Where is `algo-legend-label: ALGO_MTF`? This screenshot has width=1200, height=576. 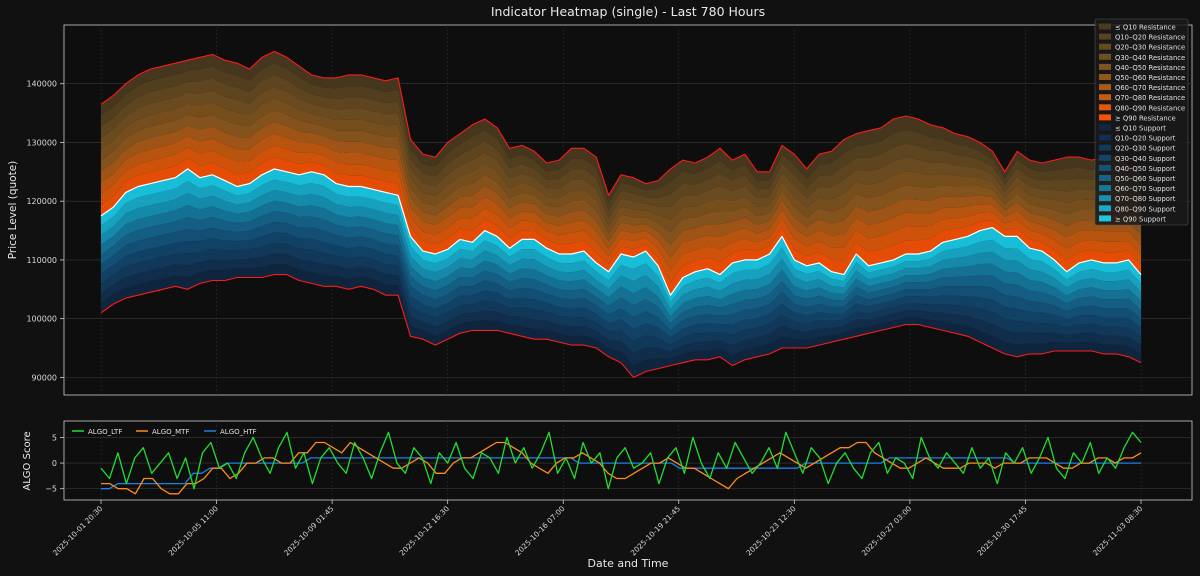
algo-legend-label: ALGO_MTF is located at coordinates (170, 432).